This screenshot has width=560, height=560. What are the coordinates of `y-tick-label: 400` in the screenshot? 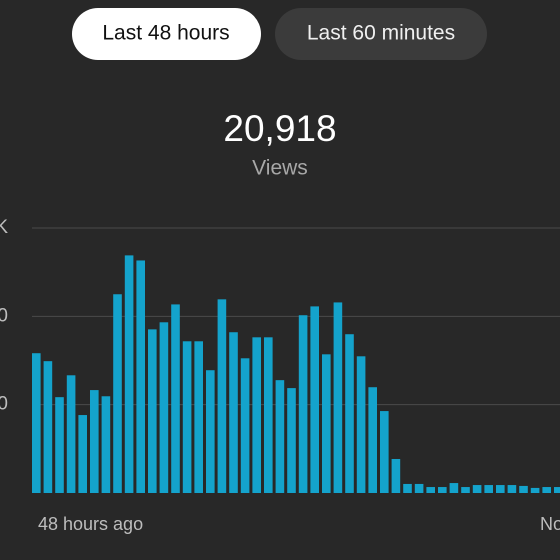 It's located at (4, 404).